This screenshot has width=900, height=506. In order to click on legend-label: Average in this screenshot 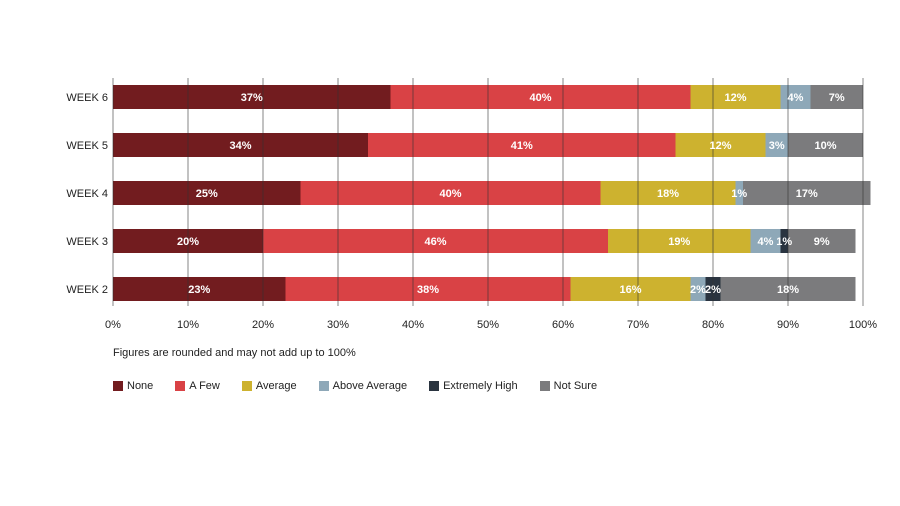, I will do `click(276, 386)`.